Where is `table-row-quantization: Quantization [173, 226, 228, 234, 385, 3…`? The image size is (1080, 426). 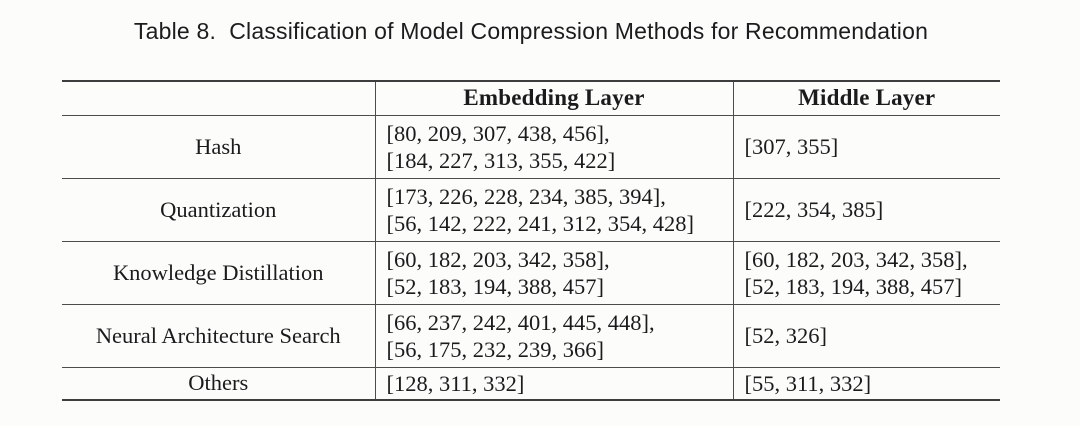 table-row-quantization: Quantization [173, 226, 228, 234, 385, 3… is located at coordinates (531, 210).